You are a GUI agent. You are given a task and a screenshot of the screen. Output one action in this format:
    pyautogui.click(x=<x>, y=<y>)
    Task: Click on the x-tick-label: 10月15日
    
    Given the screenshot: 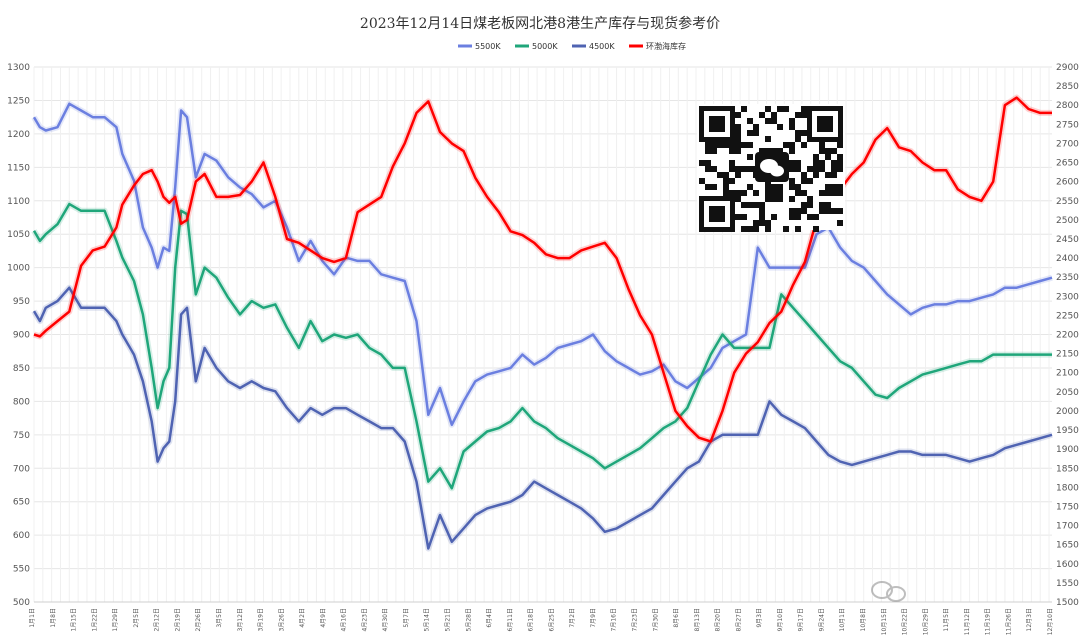 What is the action you would take?
    pyautogui.click(x=884, y=621)
    